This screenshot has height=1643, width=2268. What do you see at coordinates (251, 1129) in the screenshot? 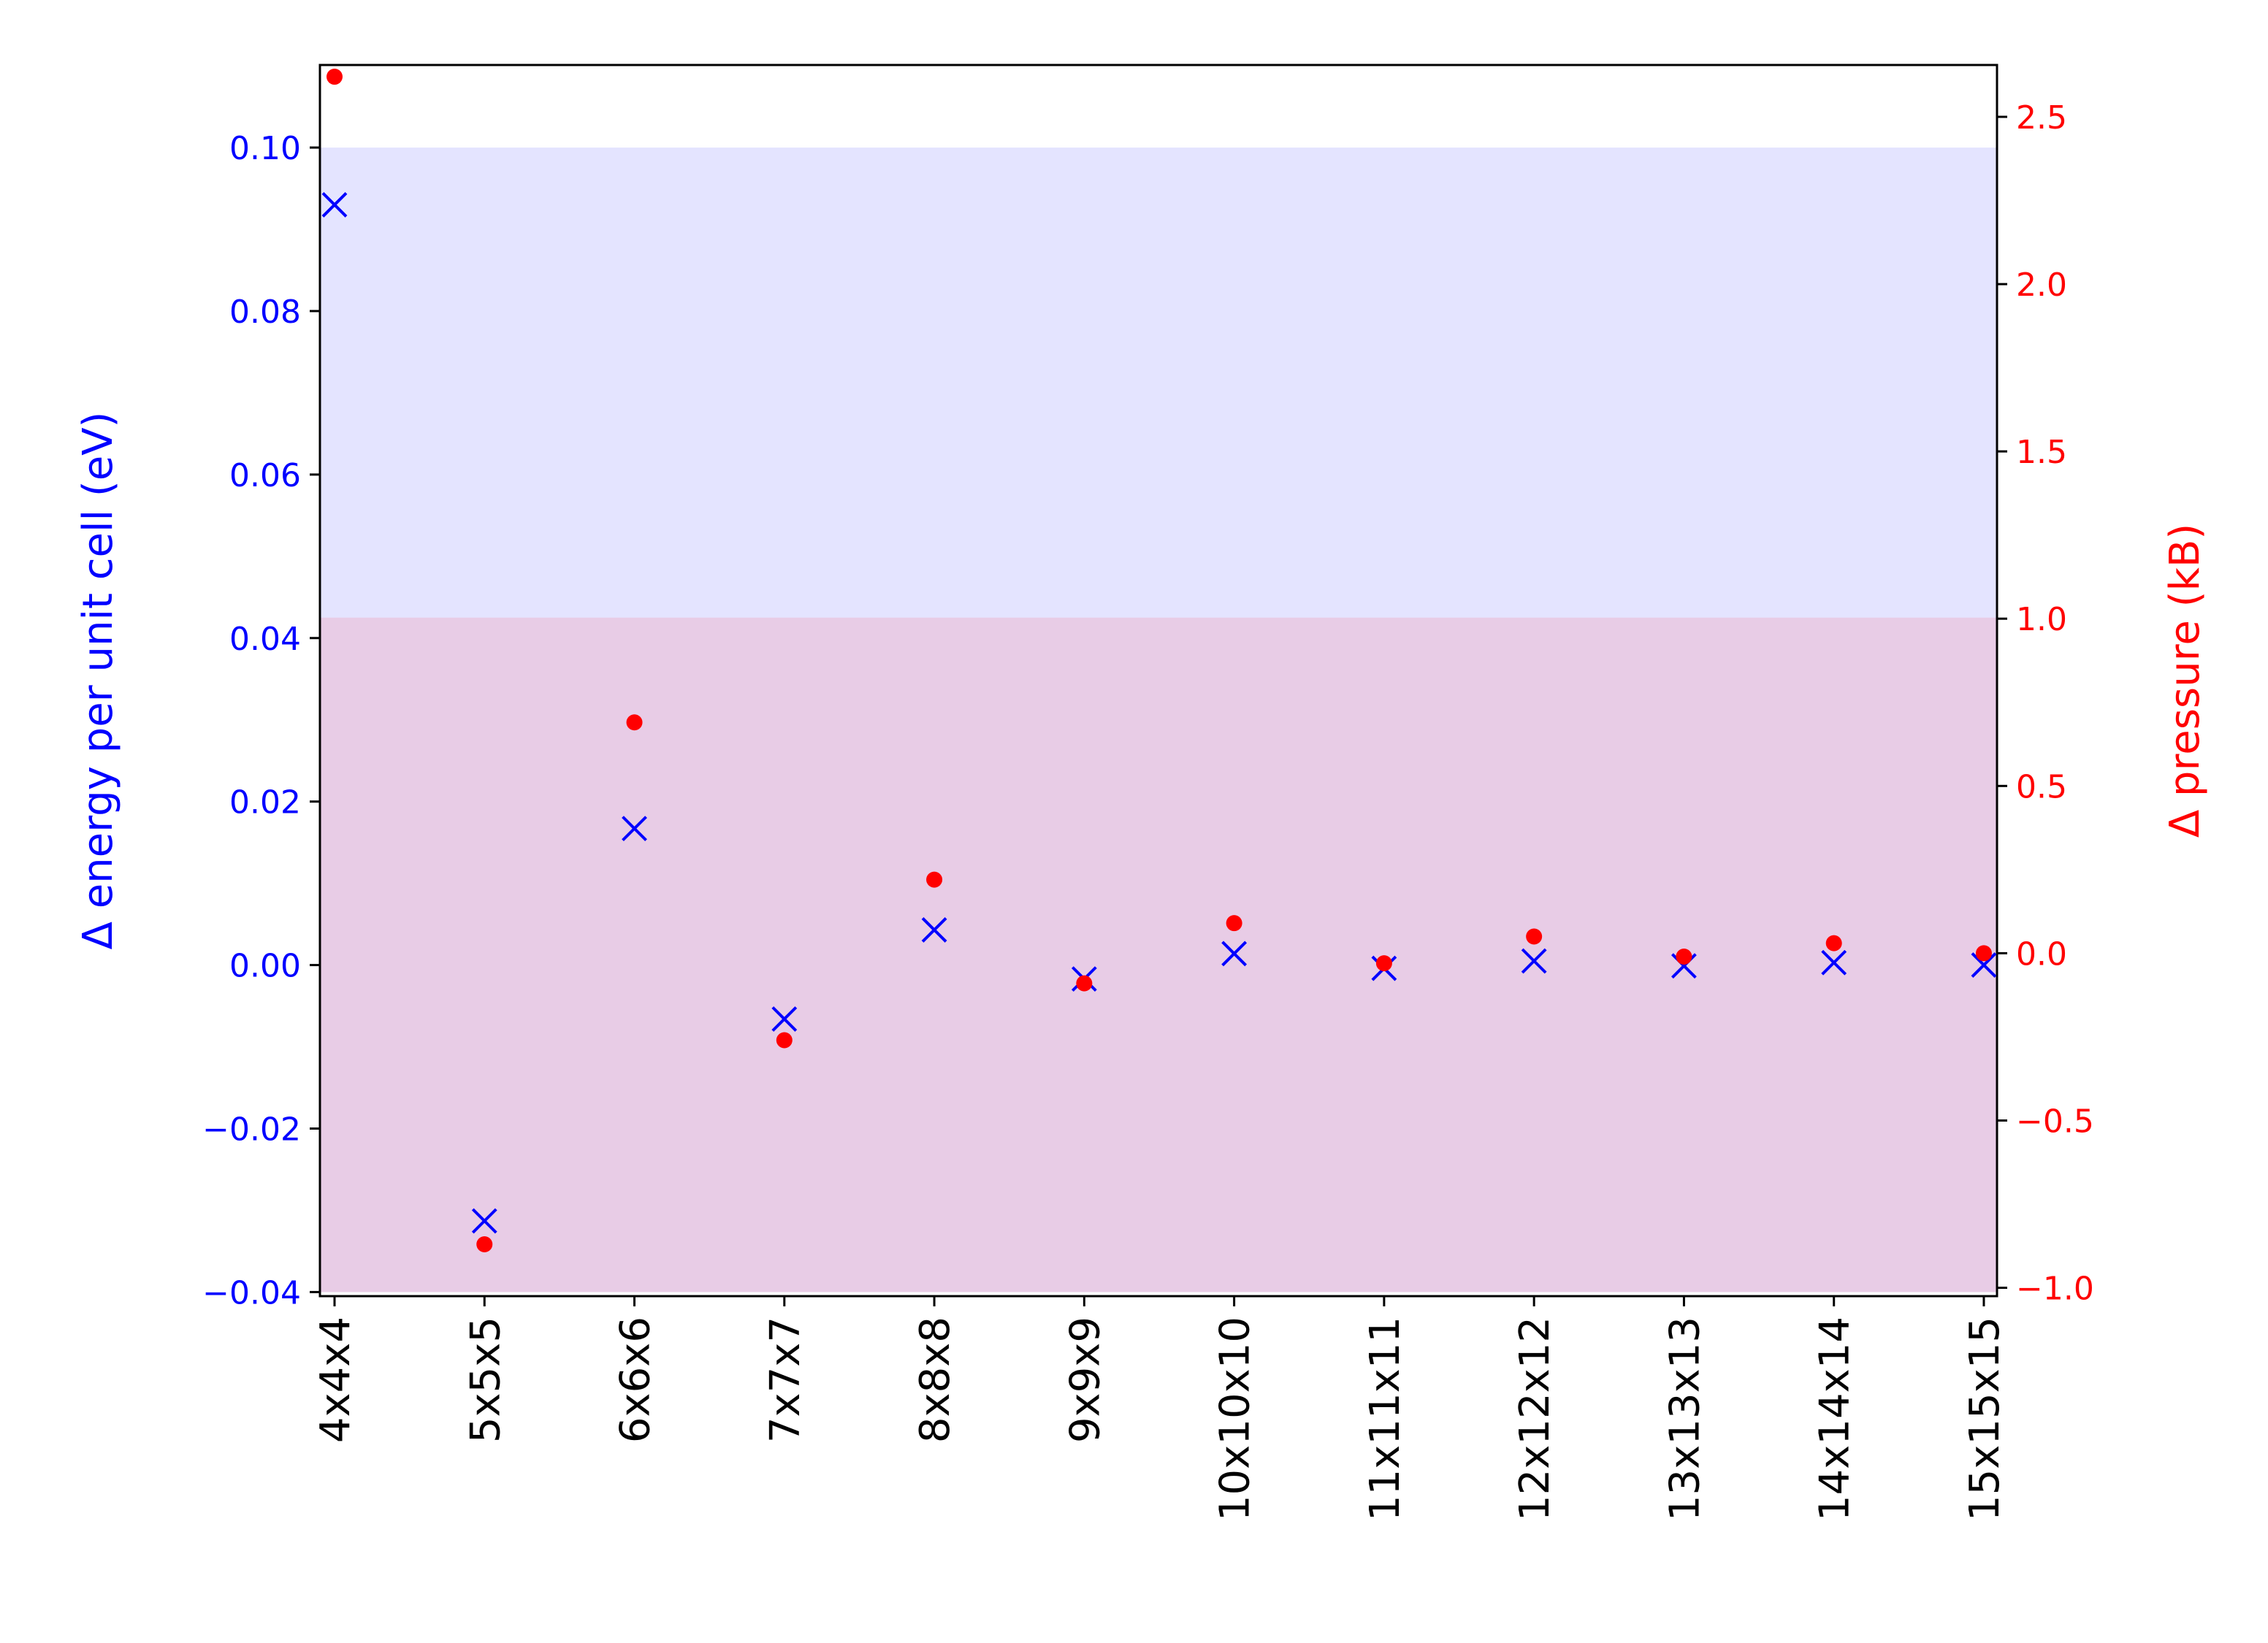
I see `left-tick-label: −0.02` at bounding box center [251, 1129].